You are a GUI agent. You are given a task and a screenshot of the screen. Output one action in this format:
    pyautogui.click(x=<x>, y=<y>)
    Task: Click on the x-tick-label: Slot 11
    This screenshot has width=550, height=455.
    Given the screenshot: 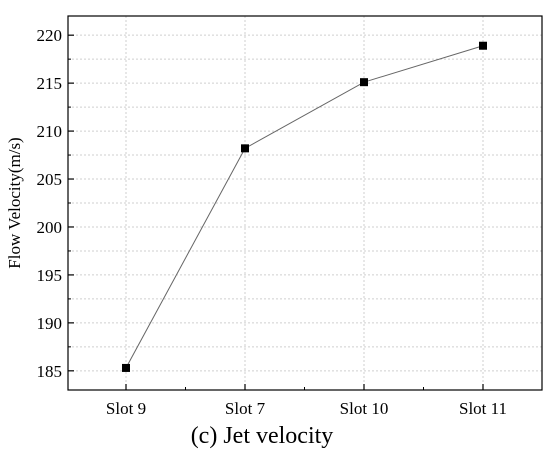 What is the action you would take?
    pyautogui.click(x=483, y=408)
    